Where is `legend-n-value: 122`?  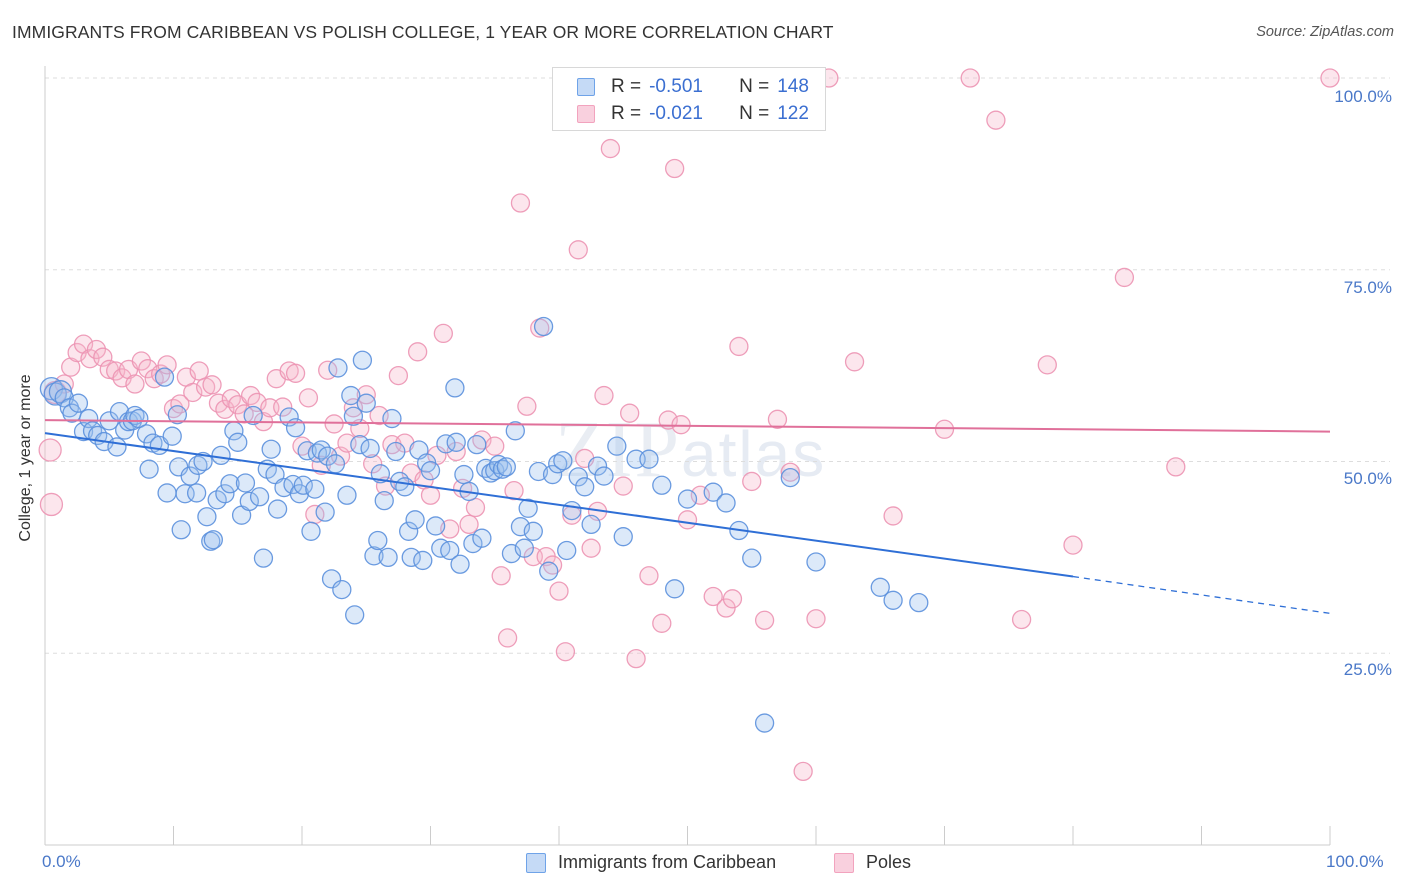
legend-n-value: 122 is located at coordinates (793, 113).